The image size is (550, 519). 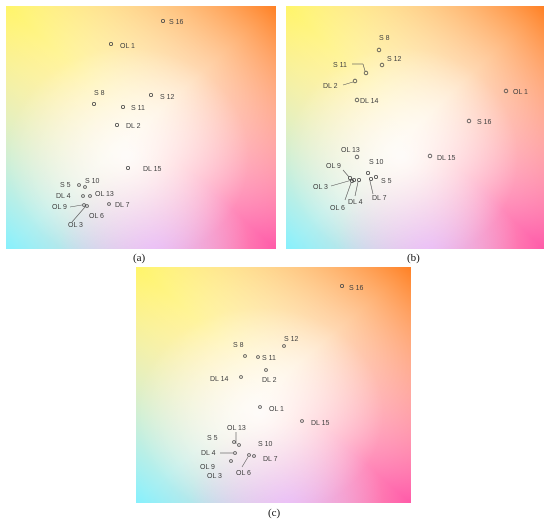 I want to click on panel-caption: (a), so click(x=139, y=258).